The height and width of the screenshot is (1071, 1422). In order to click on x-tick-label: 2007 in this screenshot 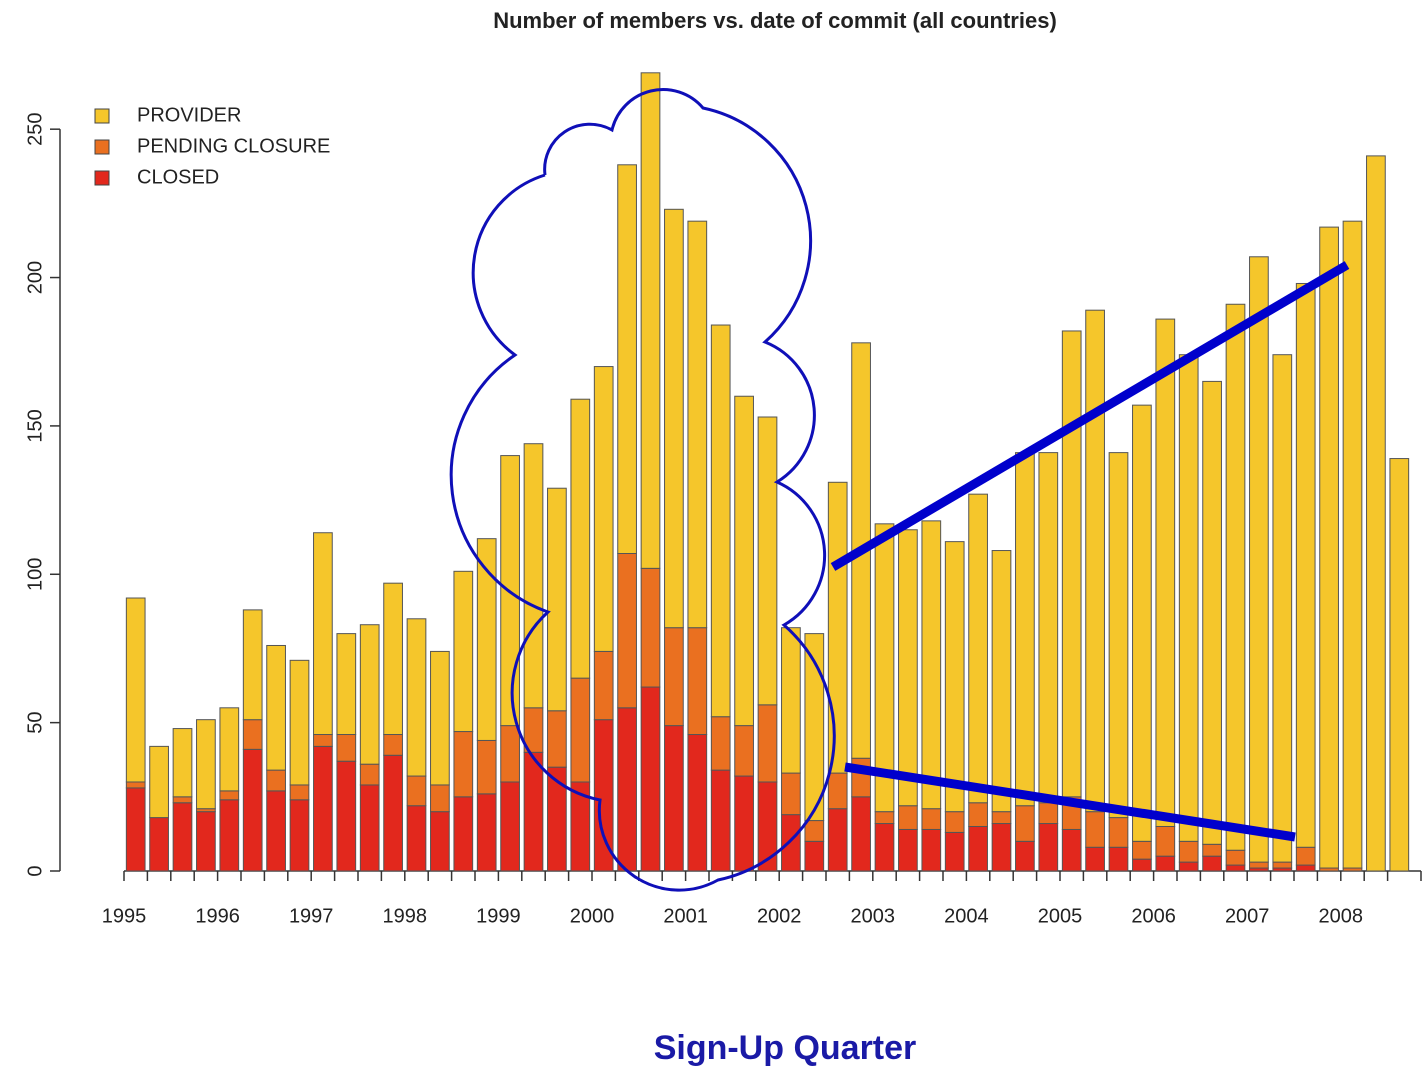, I will do `click(1247, 916)`.